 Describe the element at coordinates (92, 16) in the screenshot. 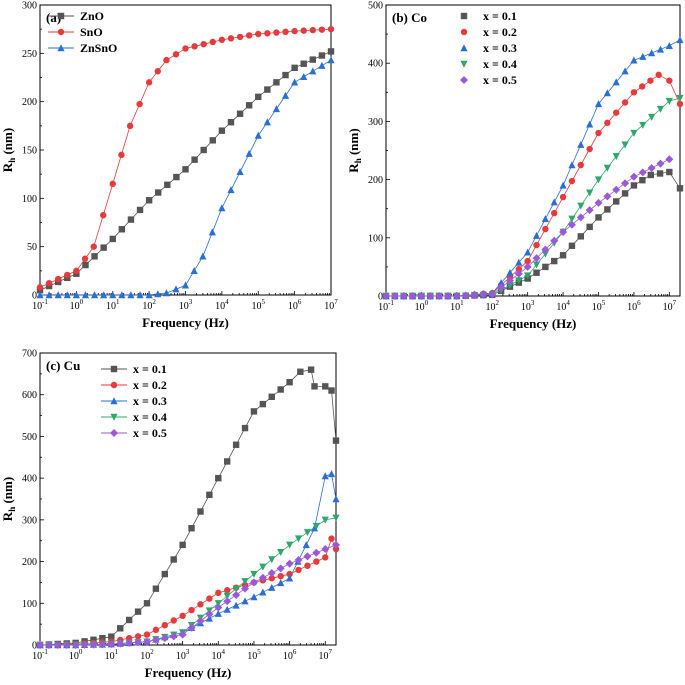

I see `legend-label: ZnO` at that location.